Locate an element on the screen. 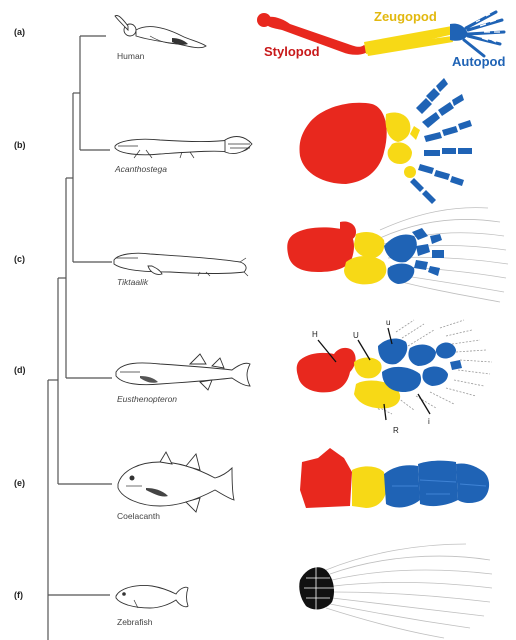 The image size is (516, 640). zeugopod-label: Zeugopod is located at coordinates (405, 16).